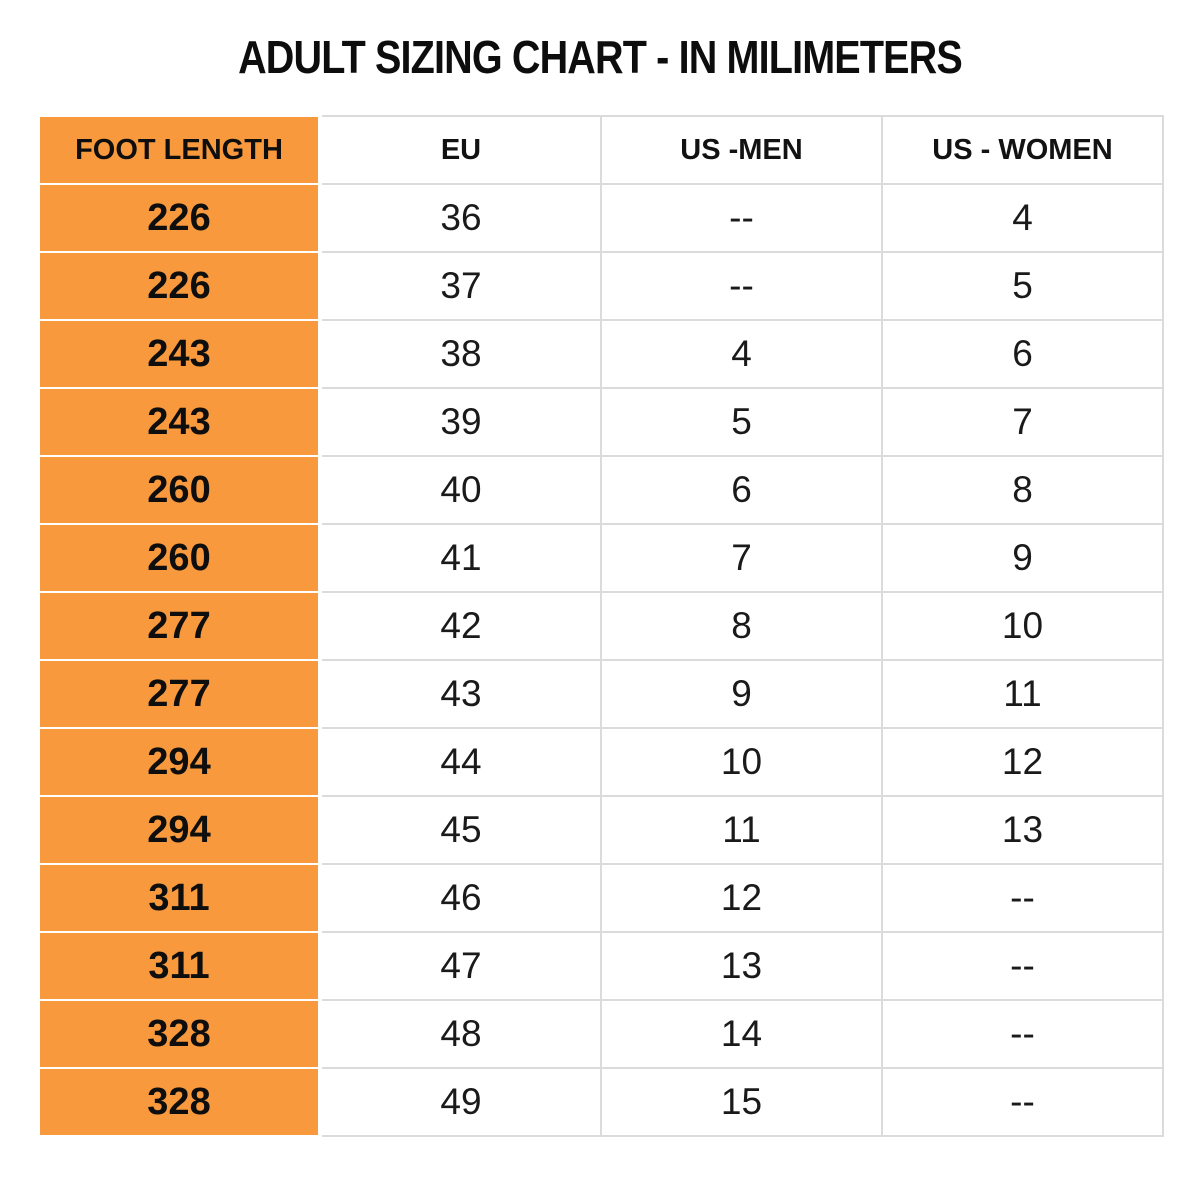  What do you see at coordinates (741, 490) in the screenshot?
I see `us-men-size-cell: 6` at bounding box center [741, 490].